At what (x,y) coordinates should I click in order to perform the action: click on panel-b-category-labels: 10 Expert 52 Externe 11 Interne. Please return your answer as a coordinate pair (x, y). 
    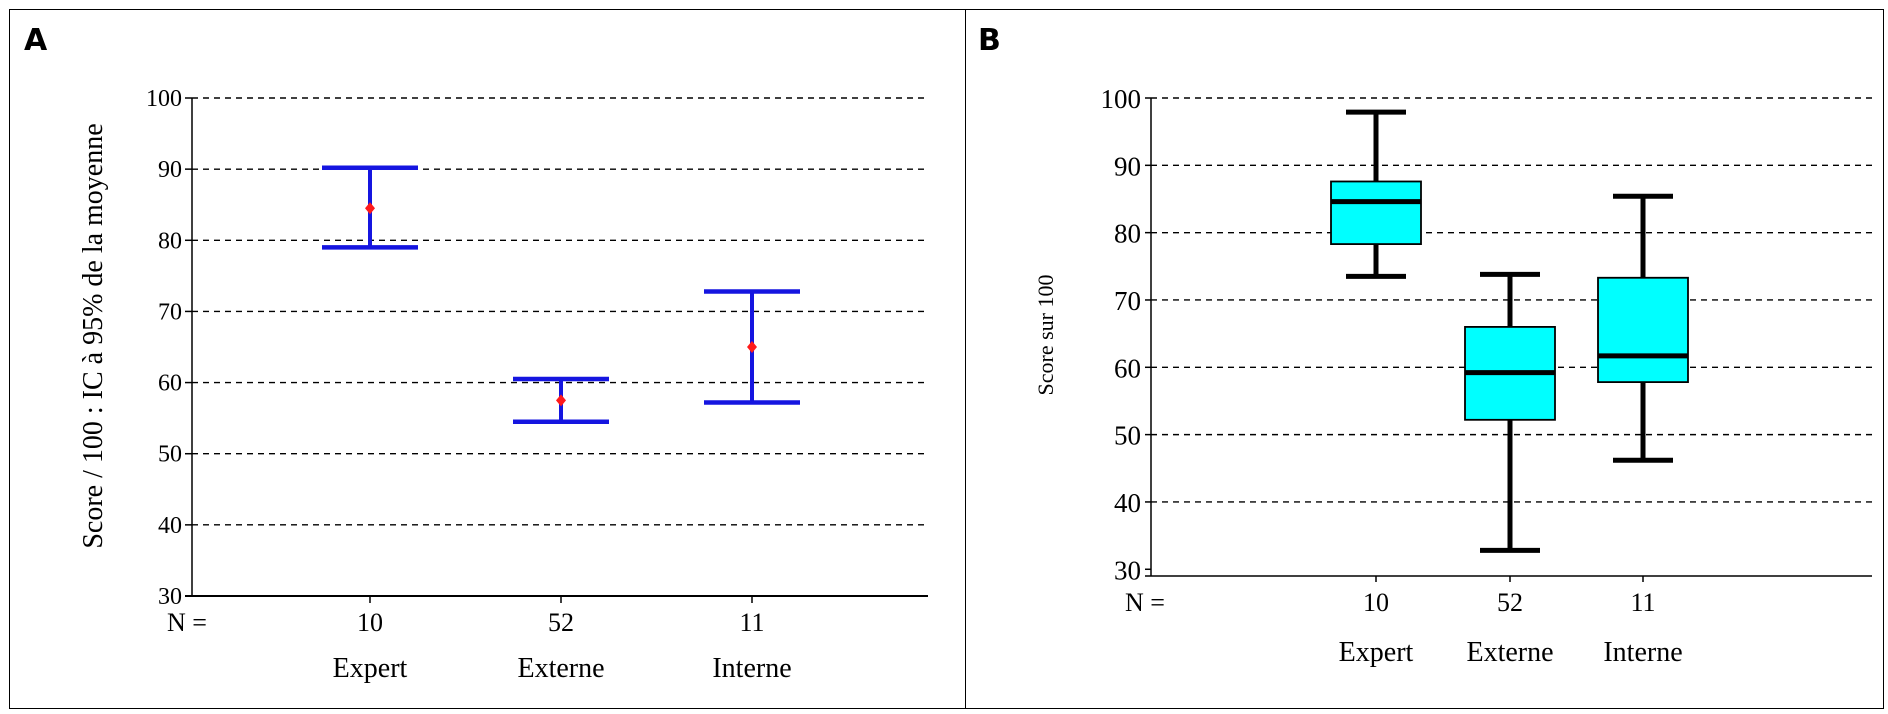
    Looking at the image, I should click on (1511, 628).